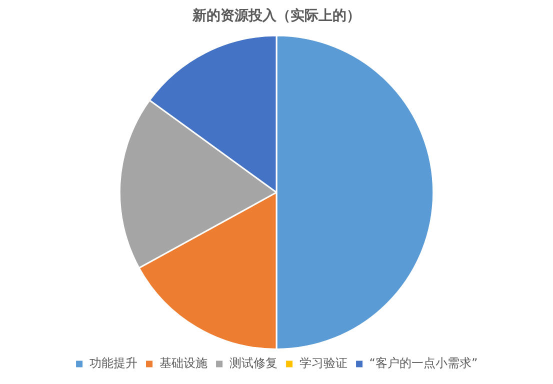 This screenshot has width=553, height=384. What do you see at coordinates (253, 363) in the screenshot?
I see `legend-label: 测试修复` at bounding box center [253, 363].